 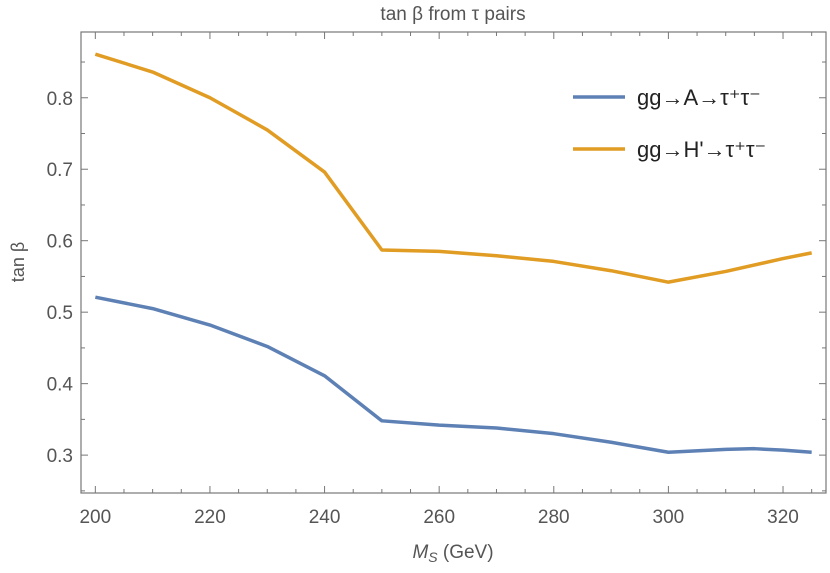 I want to click on y-tick-label: 0.4, so click(x=60, y=385).